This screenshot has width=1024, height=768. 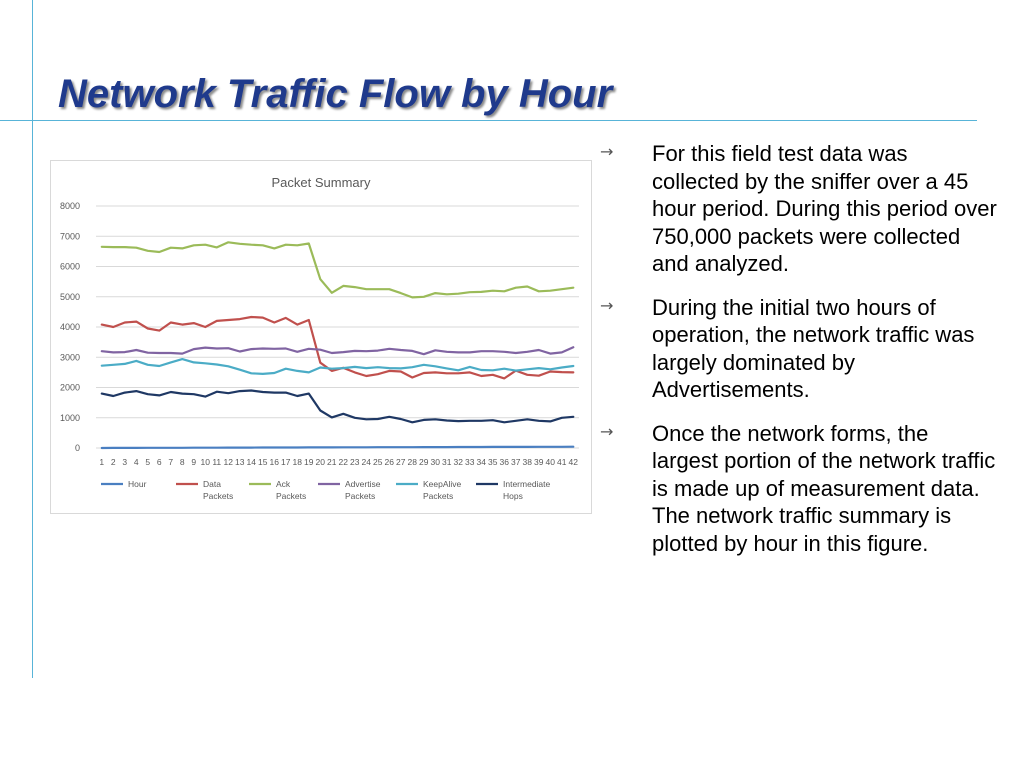 I want to click on x-tick-label: 3, so click(x=124, y=462).